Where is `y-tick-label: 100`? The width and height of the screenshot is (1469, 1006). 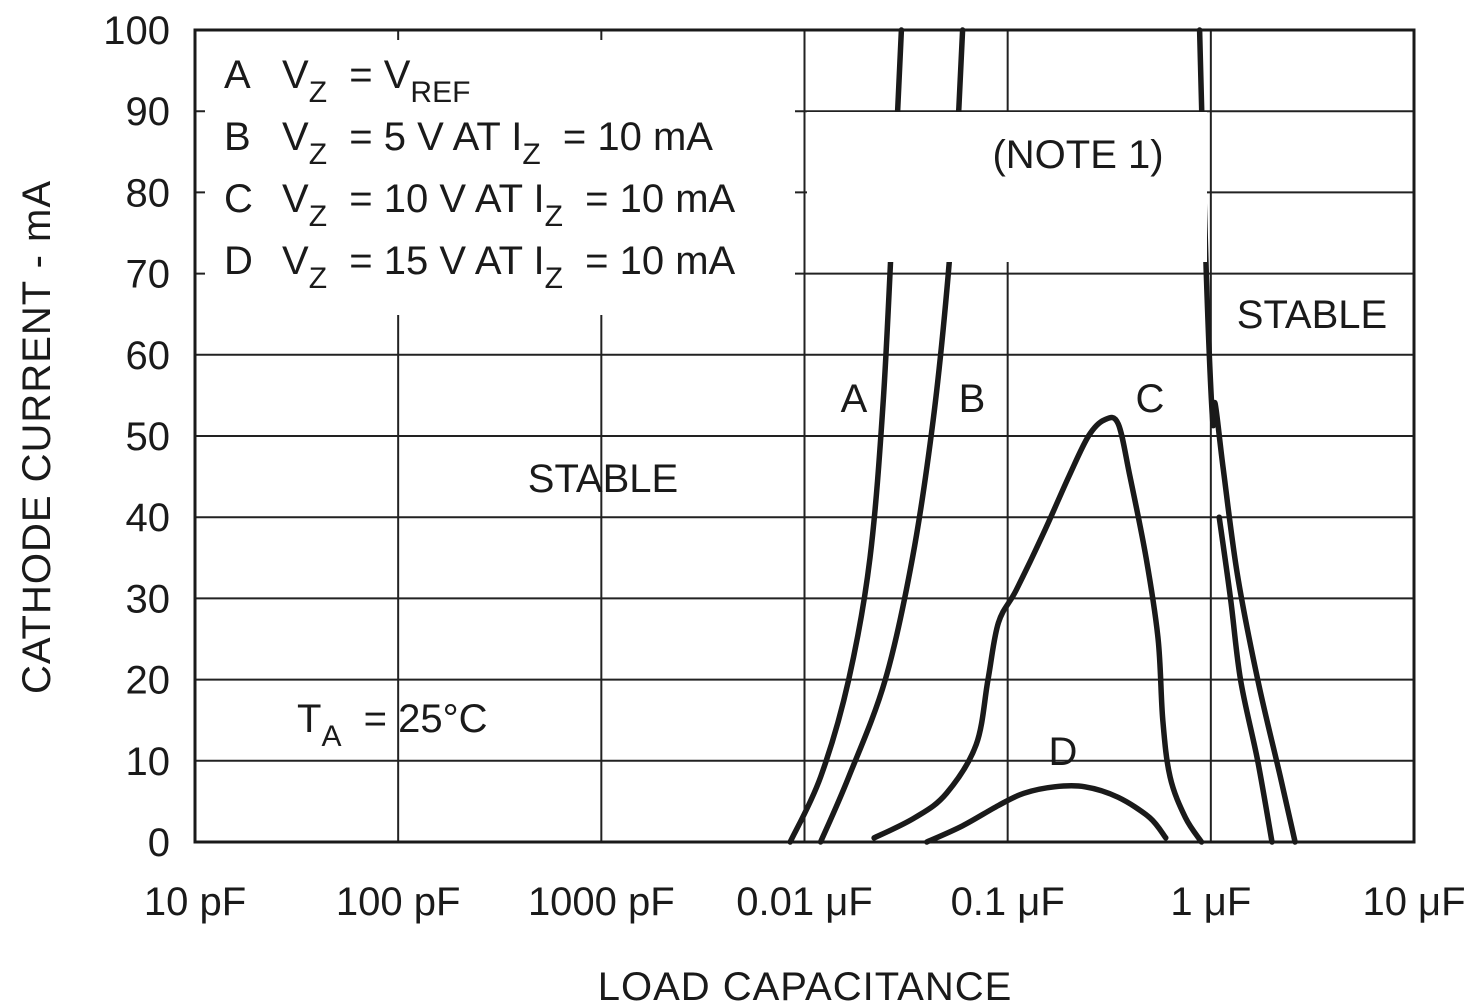 y-tick-label: 100 is located at coordinates (136, 31).